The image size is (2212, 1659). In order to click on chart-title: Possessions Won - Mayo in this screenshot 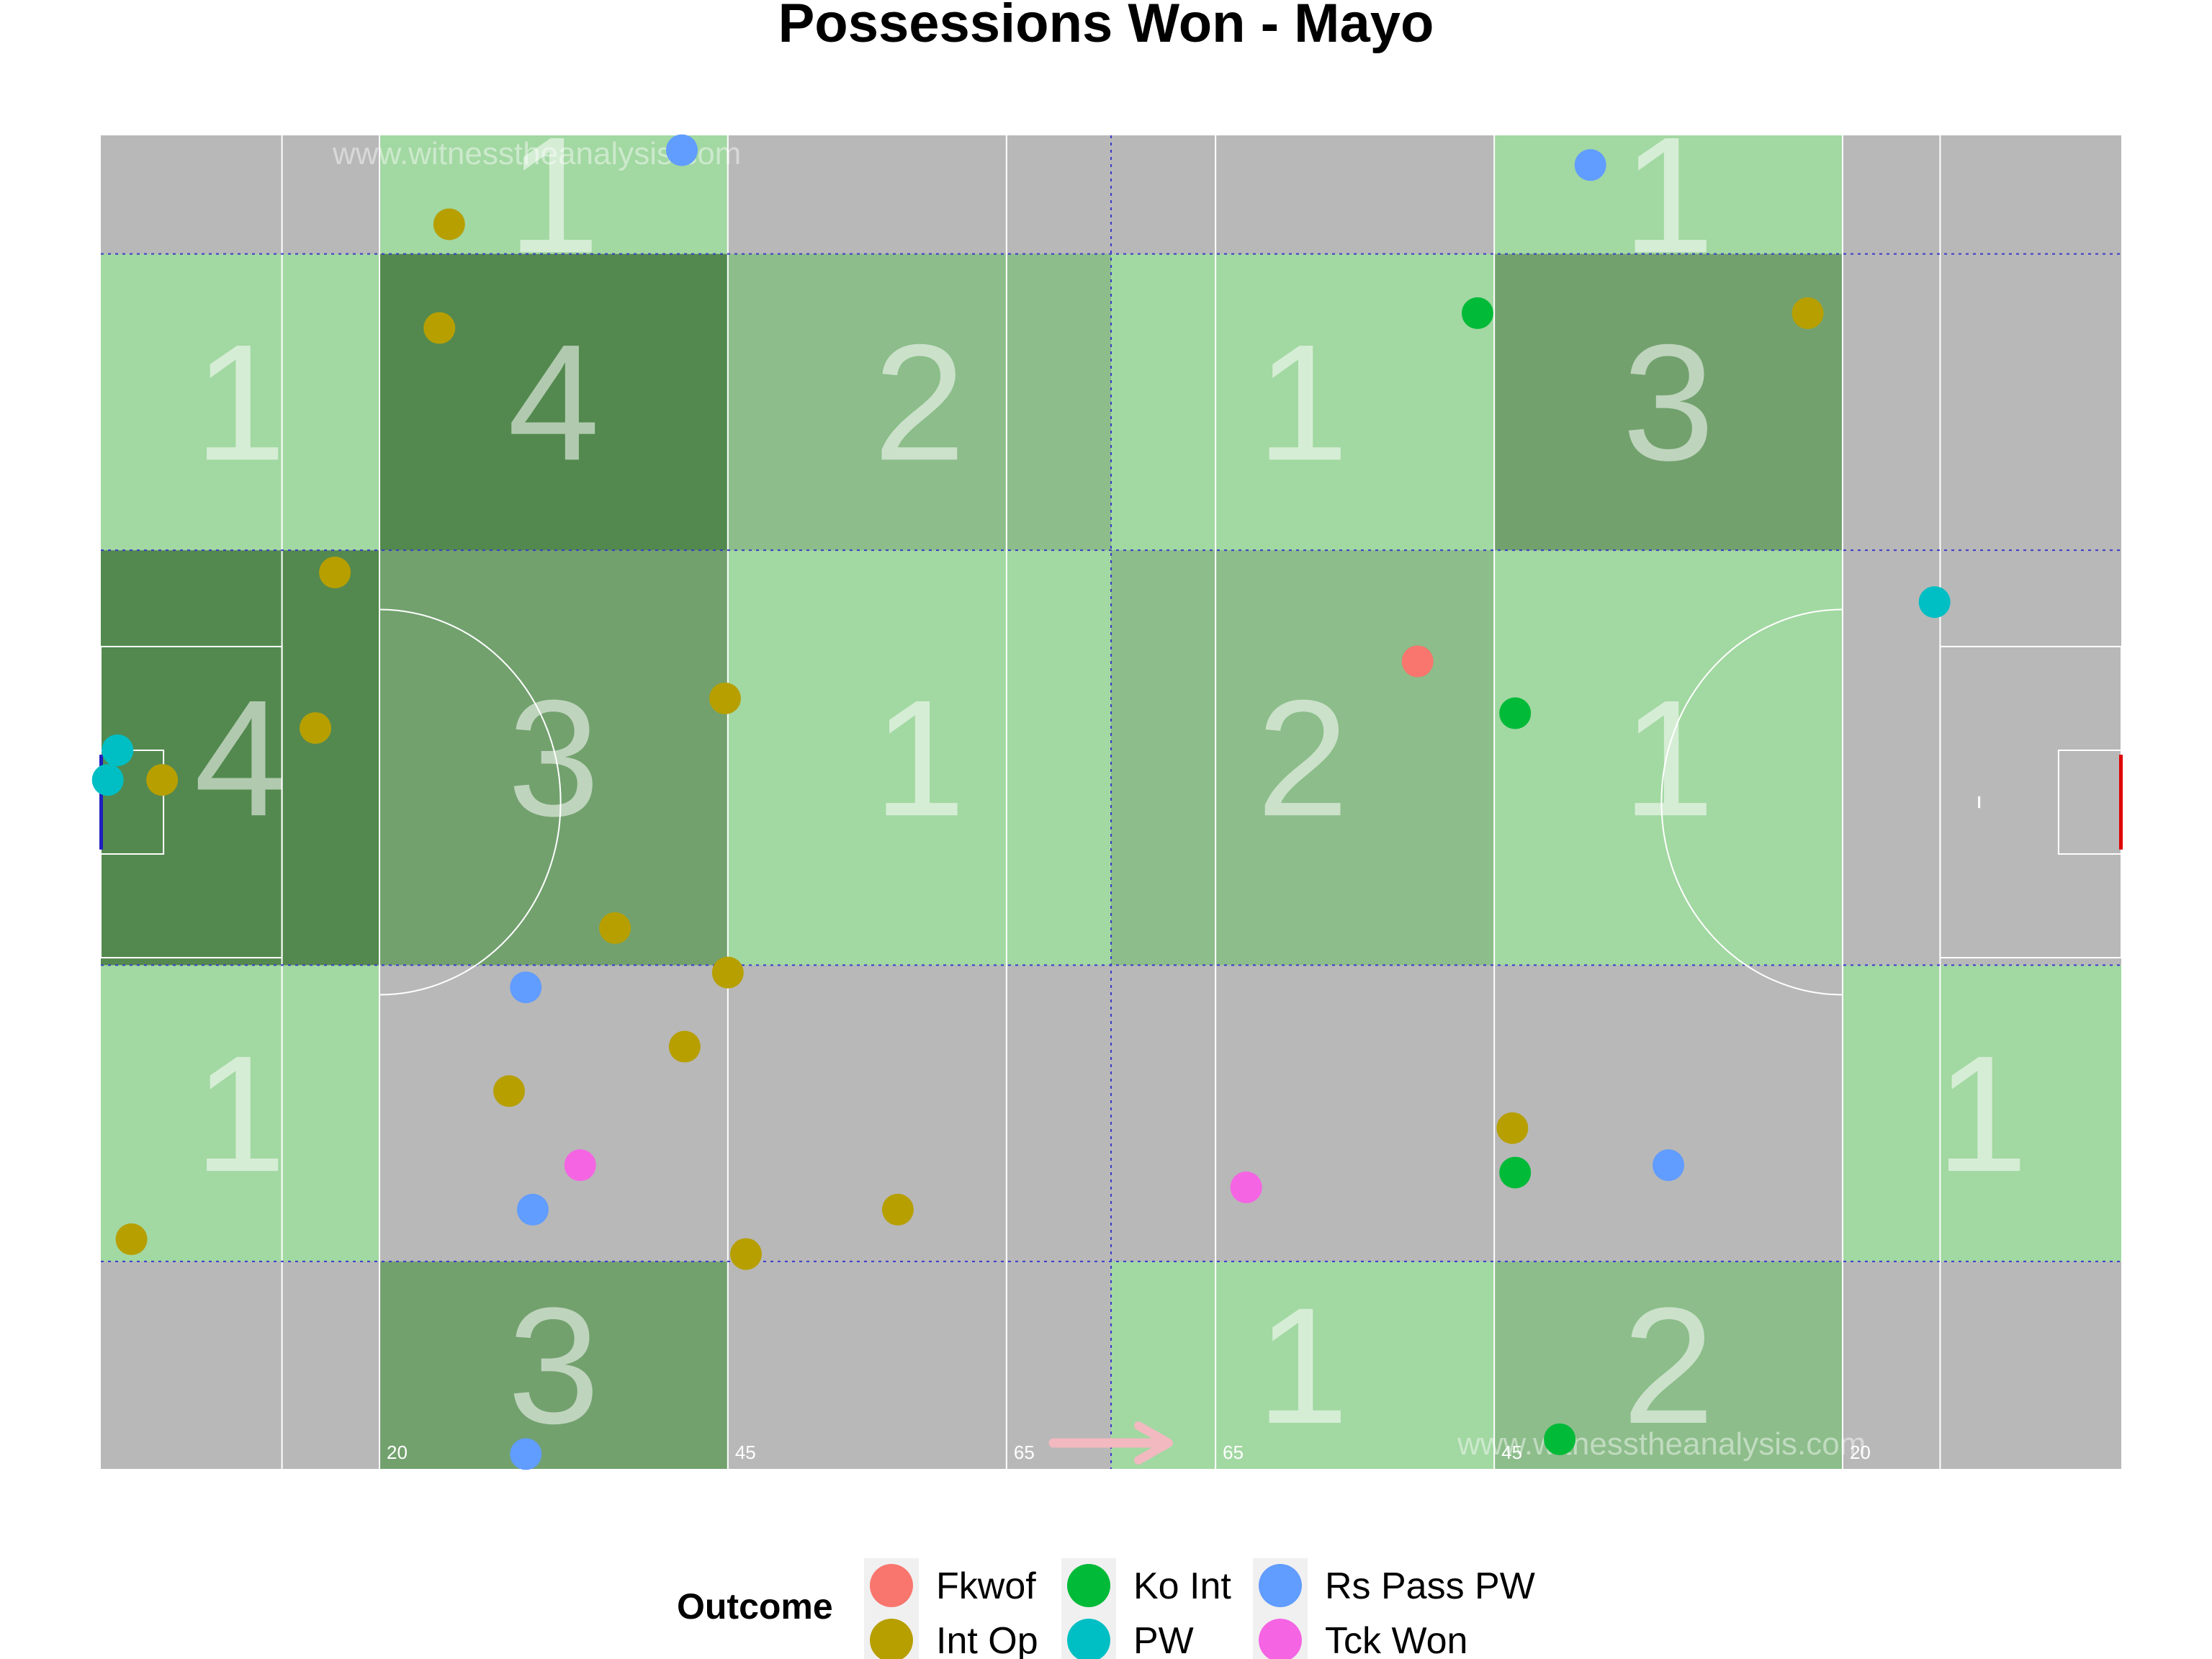, I will do `click(1106, 27)`.